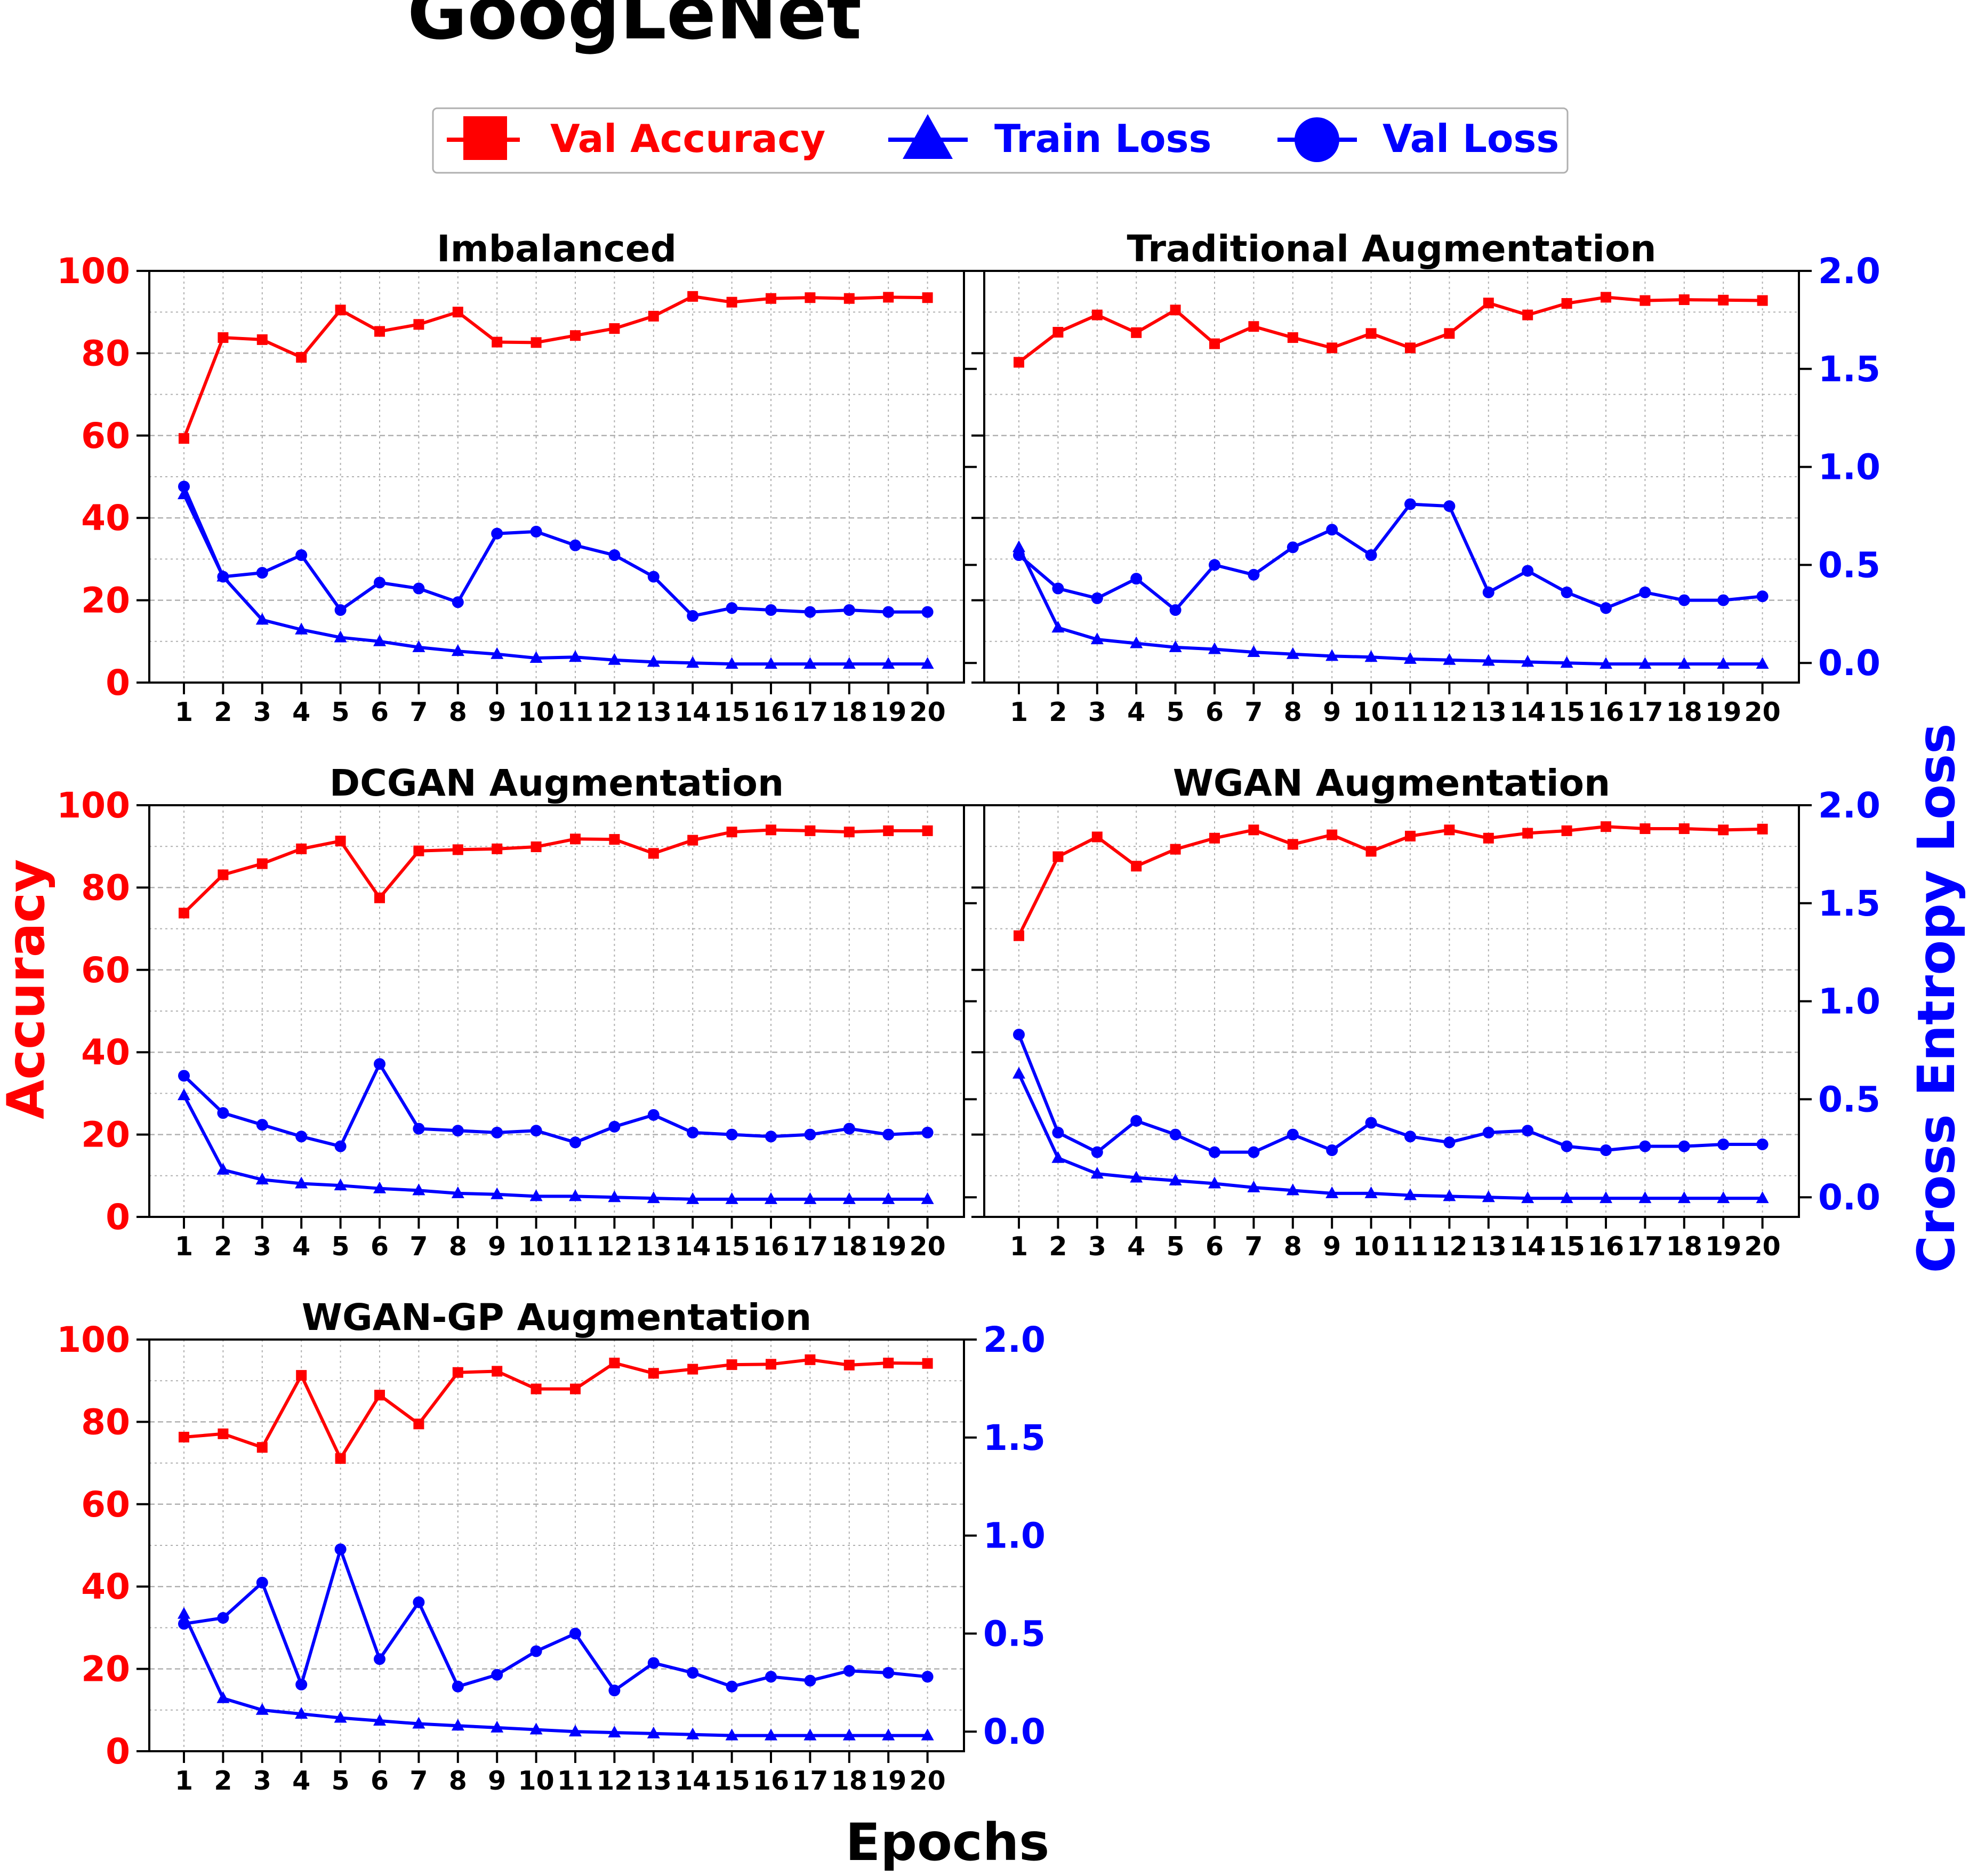 The width and height of the screenshot is (1969, 1876). What do you see at coordinates (555, 1675) in the screenshot?
I see `series-line-train-loss` at bounding box center [555, 1675].